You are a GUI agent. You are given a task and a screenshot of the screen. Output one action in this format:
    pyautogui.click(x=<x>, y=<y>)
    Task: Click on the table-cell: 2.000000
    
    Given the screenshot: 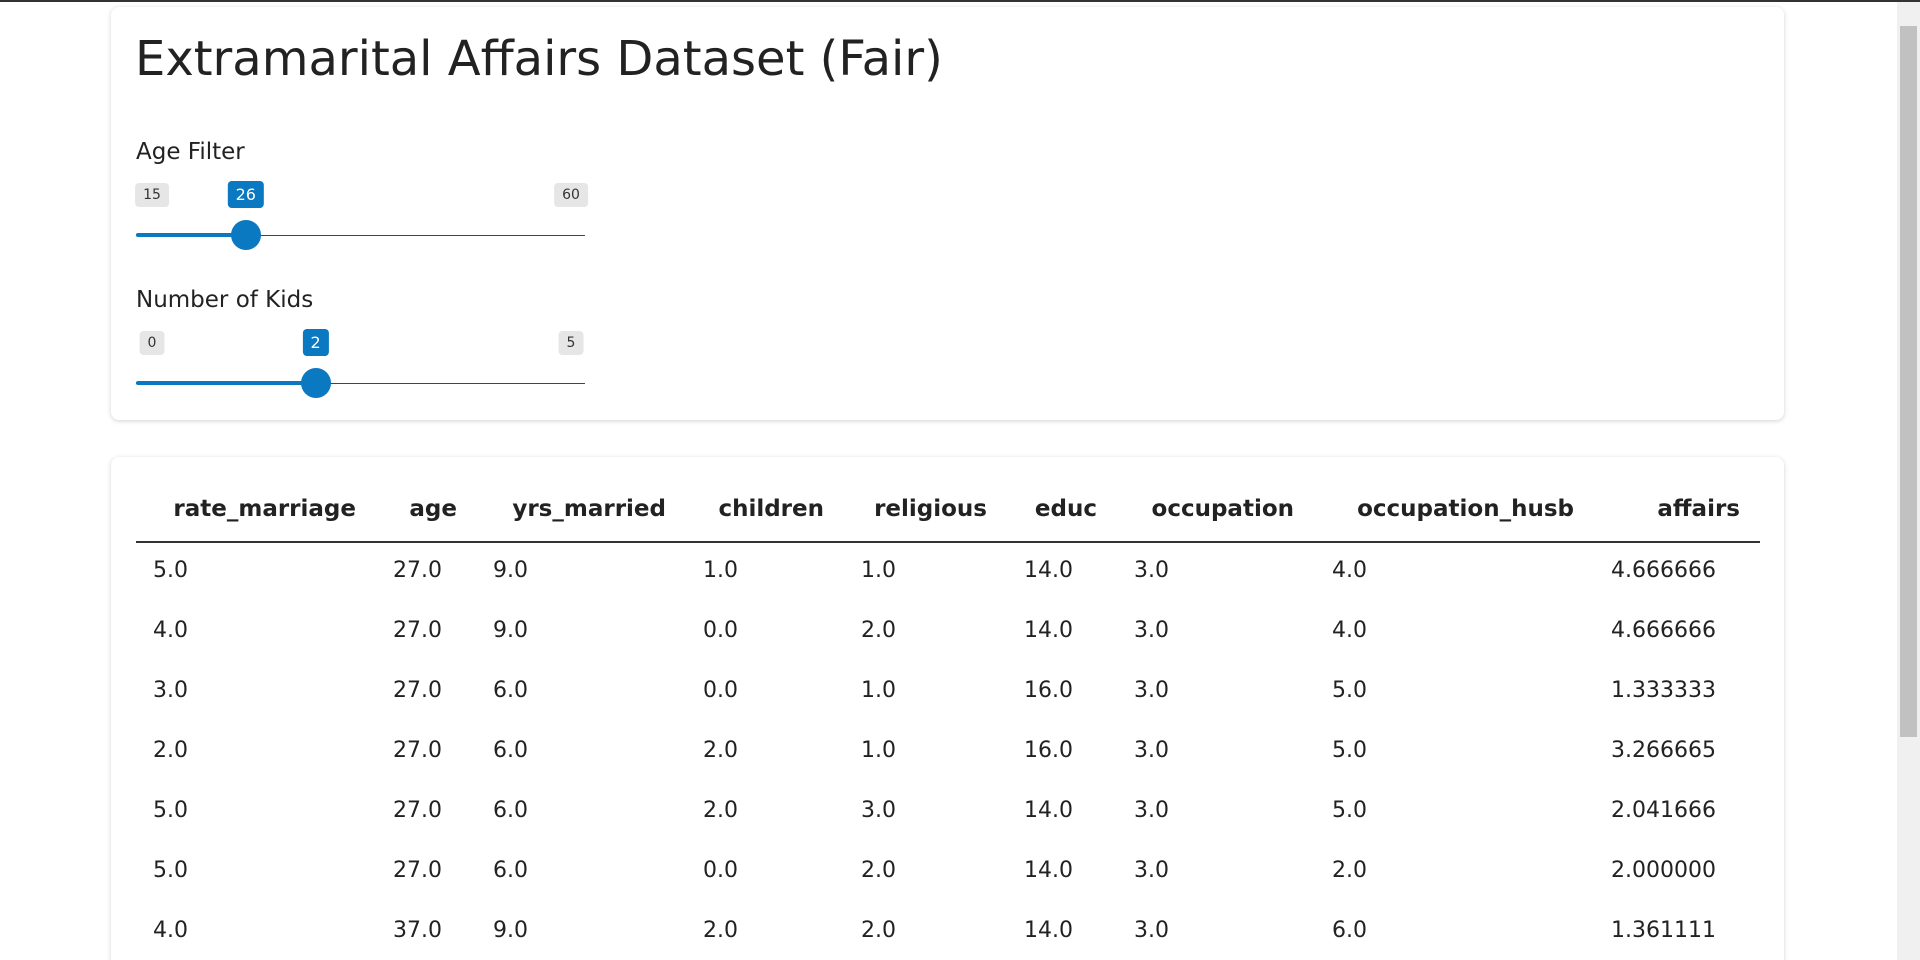 What is the action you would take?
    pyautogui.click(x=1663, y=870)
    